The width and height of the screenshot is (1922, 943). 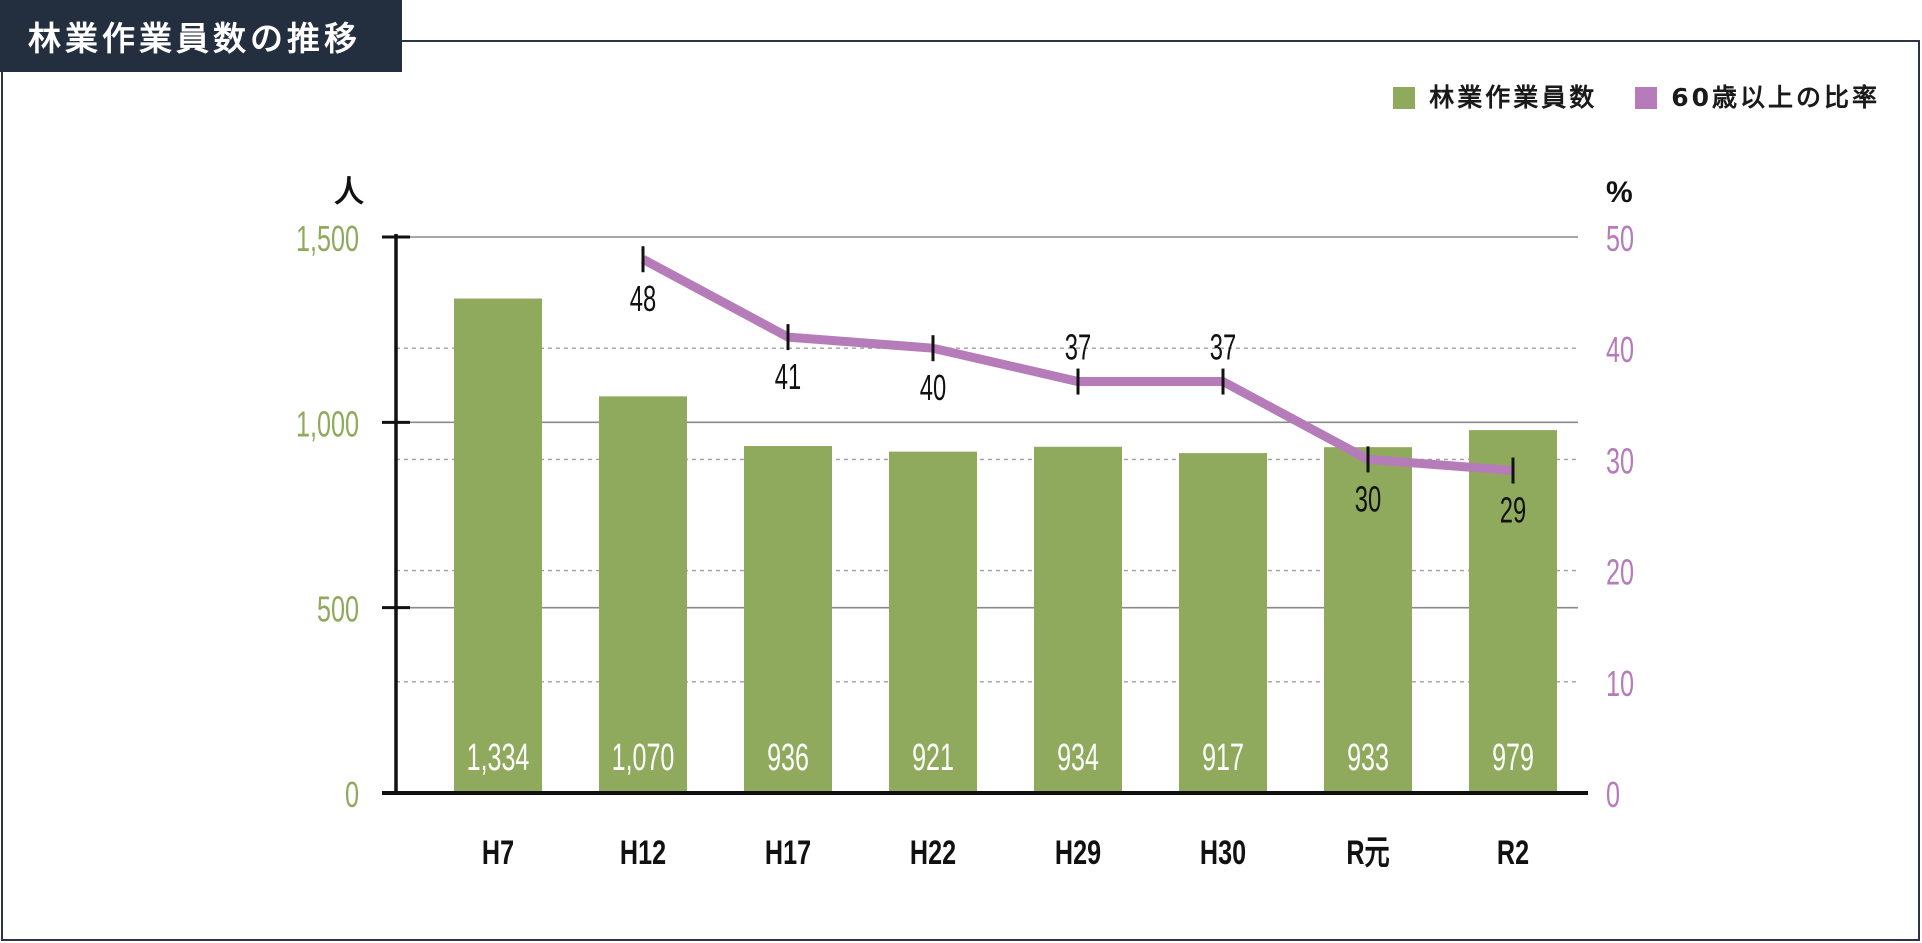 I want to click on bar-value-label: 934, so click(x=1078, y=757).